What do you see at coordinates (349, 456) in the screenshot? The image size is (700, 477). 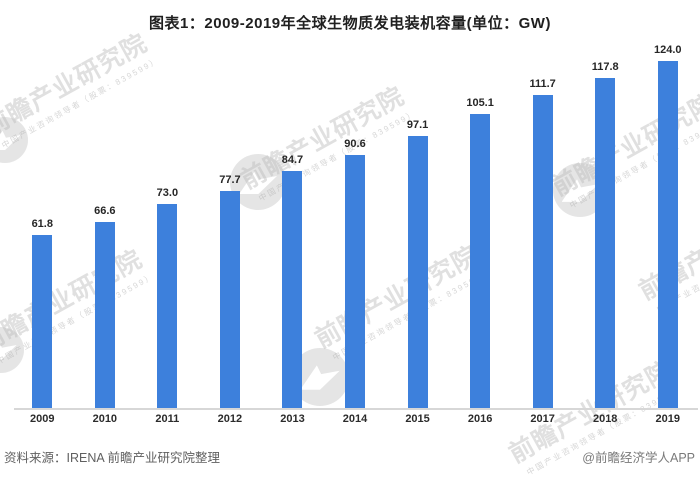 I see `footer: 资料来源：IRENA 前瞻产业研究院整理 @前瞻经济学人APP` at bounding box center [349, 456].